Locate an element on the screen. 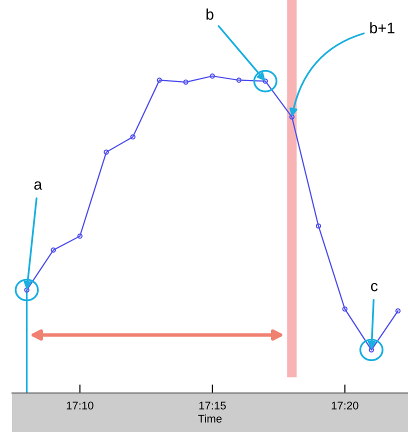 The width and height of the screenshot is (408, 432). annotation: c is located at coordinates (374, 287).